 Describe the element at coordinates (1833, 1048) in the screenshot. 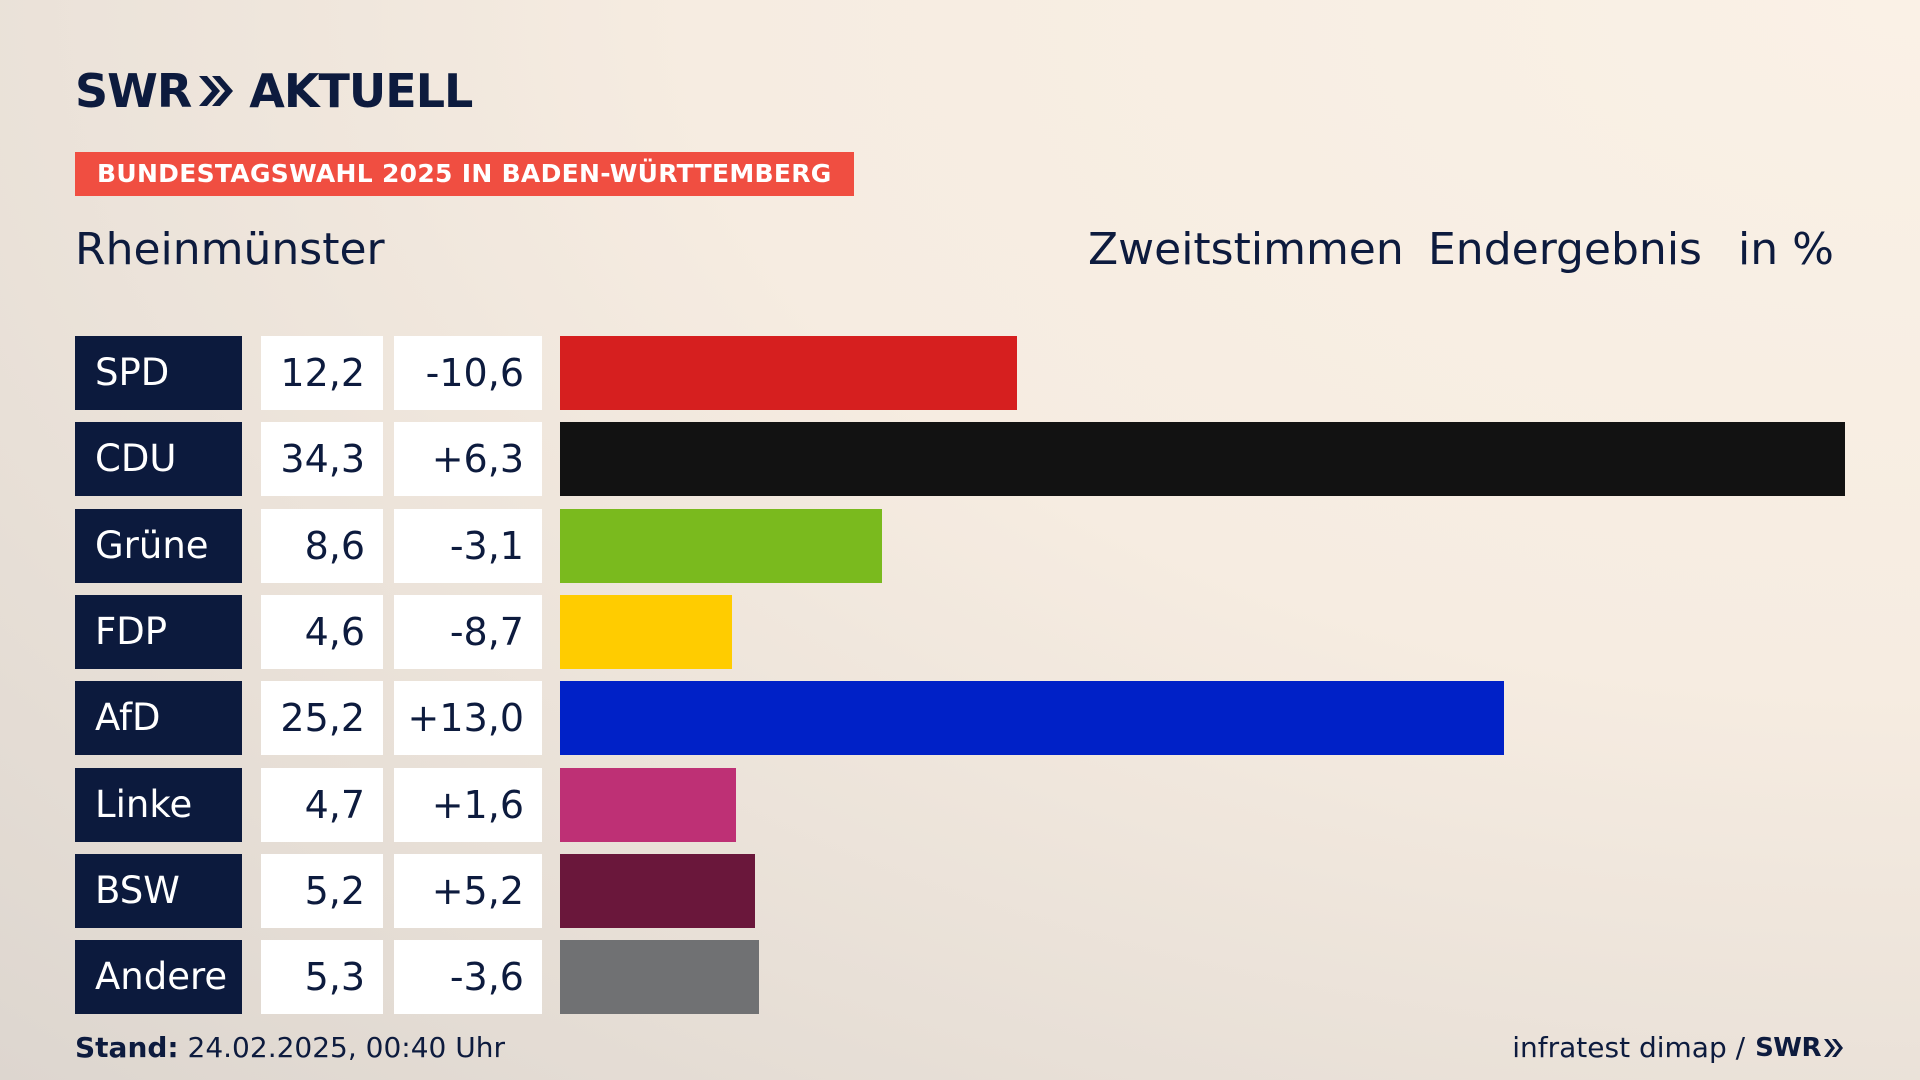

I see `mini-double-chevron-icon` at that location.